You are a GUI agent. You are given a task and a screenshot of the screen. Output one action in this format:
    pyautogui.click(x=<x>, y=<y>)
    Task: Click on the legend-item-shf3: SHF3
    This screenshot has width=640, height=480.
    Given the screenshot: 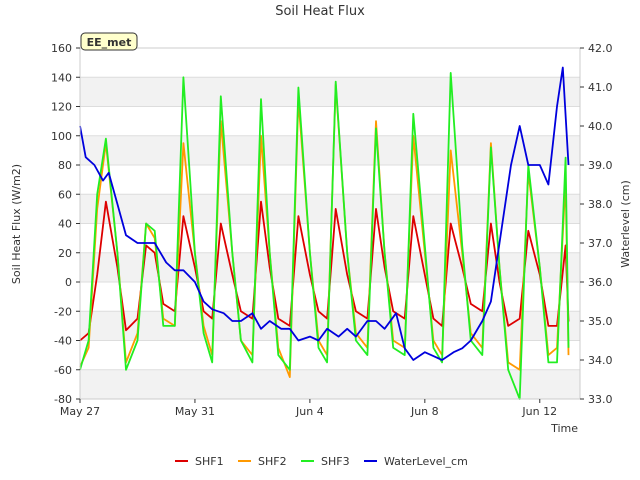 What is the action you would take?
    pyautogui.click(x=325, y=461)
    